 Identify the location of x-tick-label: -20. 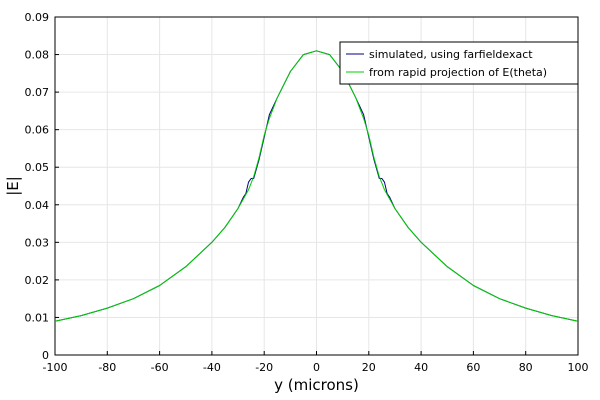
(264, 367).